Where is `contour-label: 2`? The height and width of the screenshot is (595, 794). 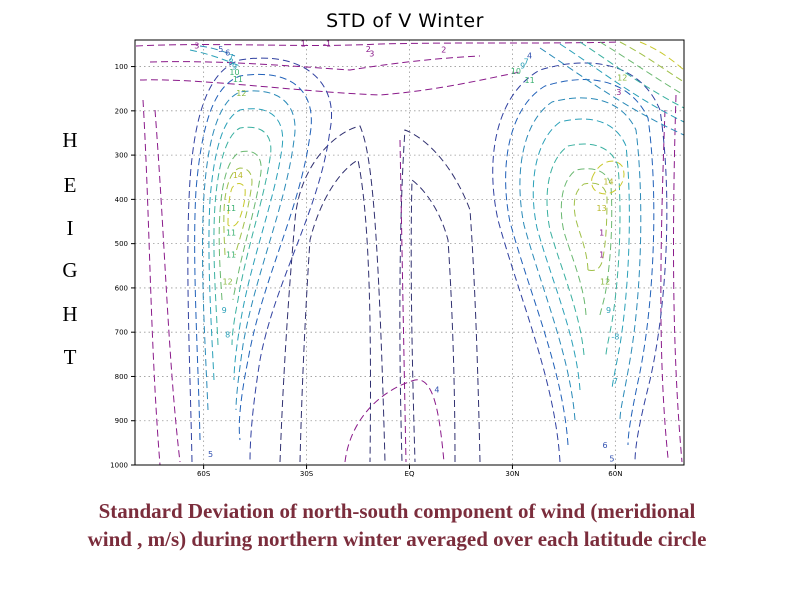
contour-label: 2 is located at coordinates (443, 50).